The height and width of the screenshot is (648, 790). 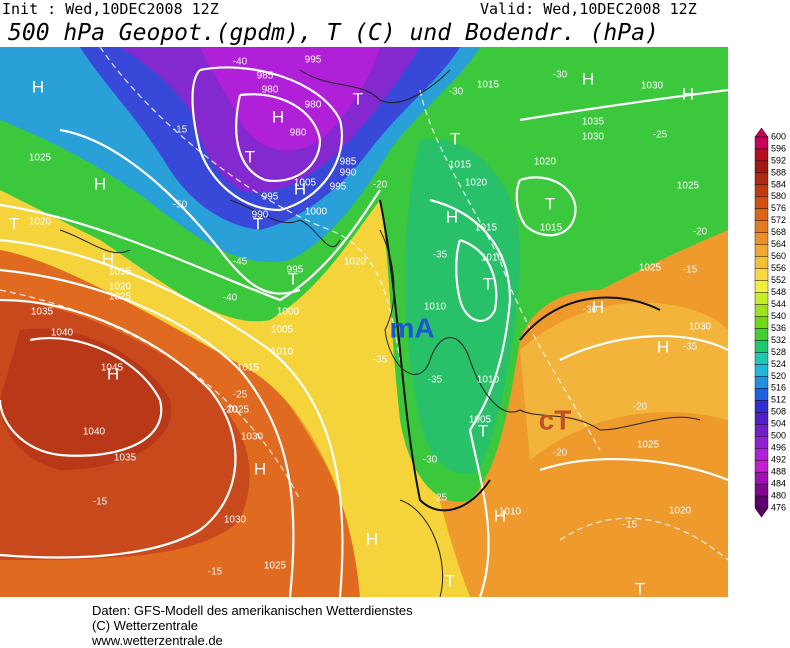 What do you see at coordinates (778, 280) in the screenshot?
I see `legend-label: 552` at bounding box center [778, 280].